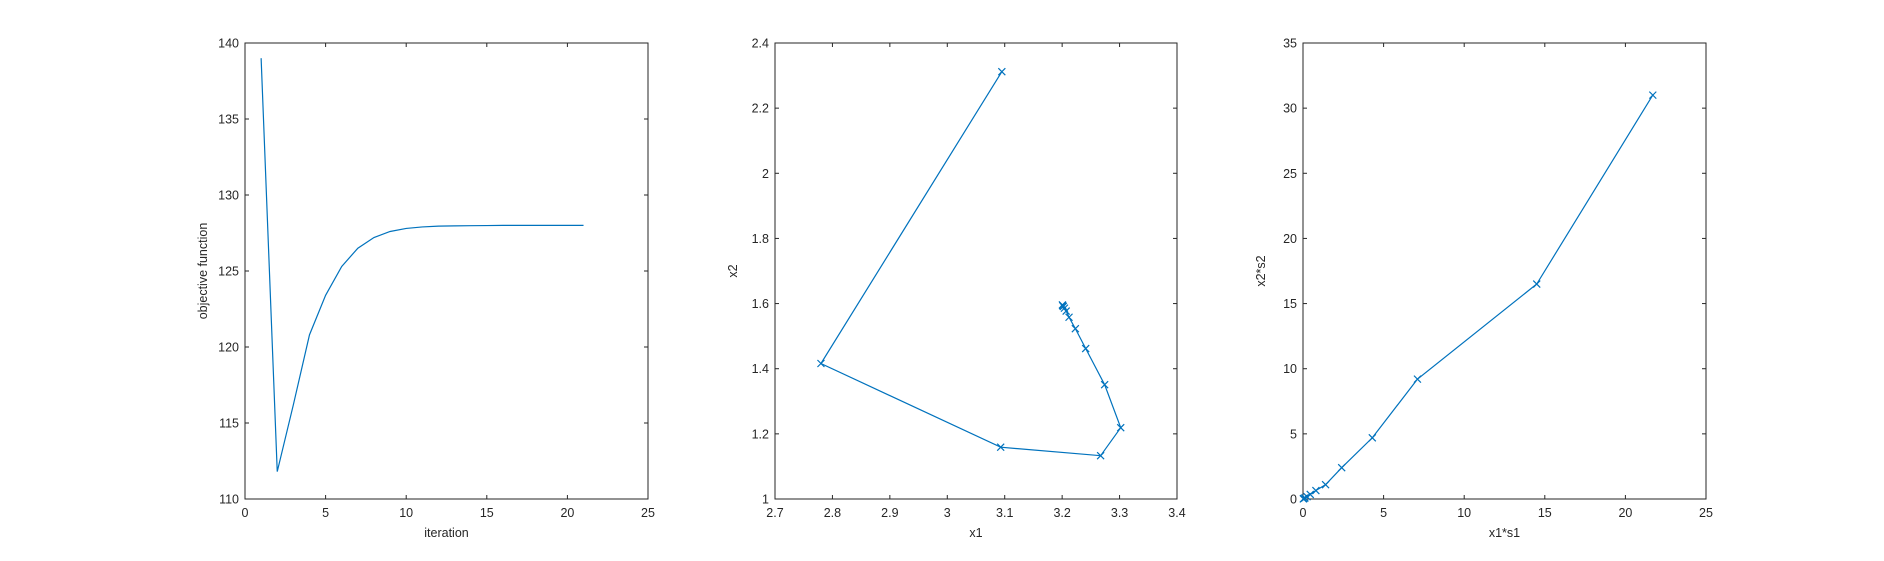 This screenshot has width=1884, height=561. I want to click on x-tick-label: 2.7, so click(774, 513).